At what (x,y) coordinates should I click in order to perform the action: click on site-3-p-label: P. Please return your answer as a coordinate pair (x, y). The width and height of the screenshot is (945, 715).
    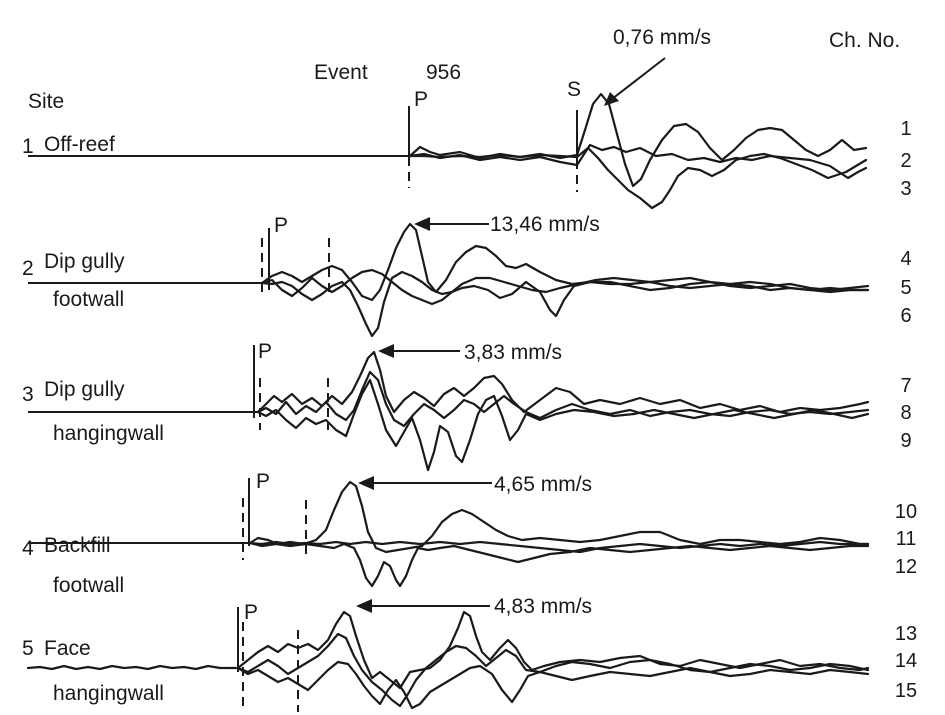
    Looking at the image, I should click on (265, 351).